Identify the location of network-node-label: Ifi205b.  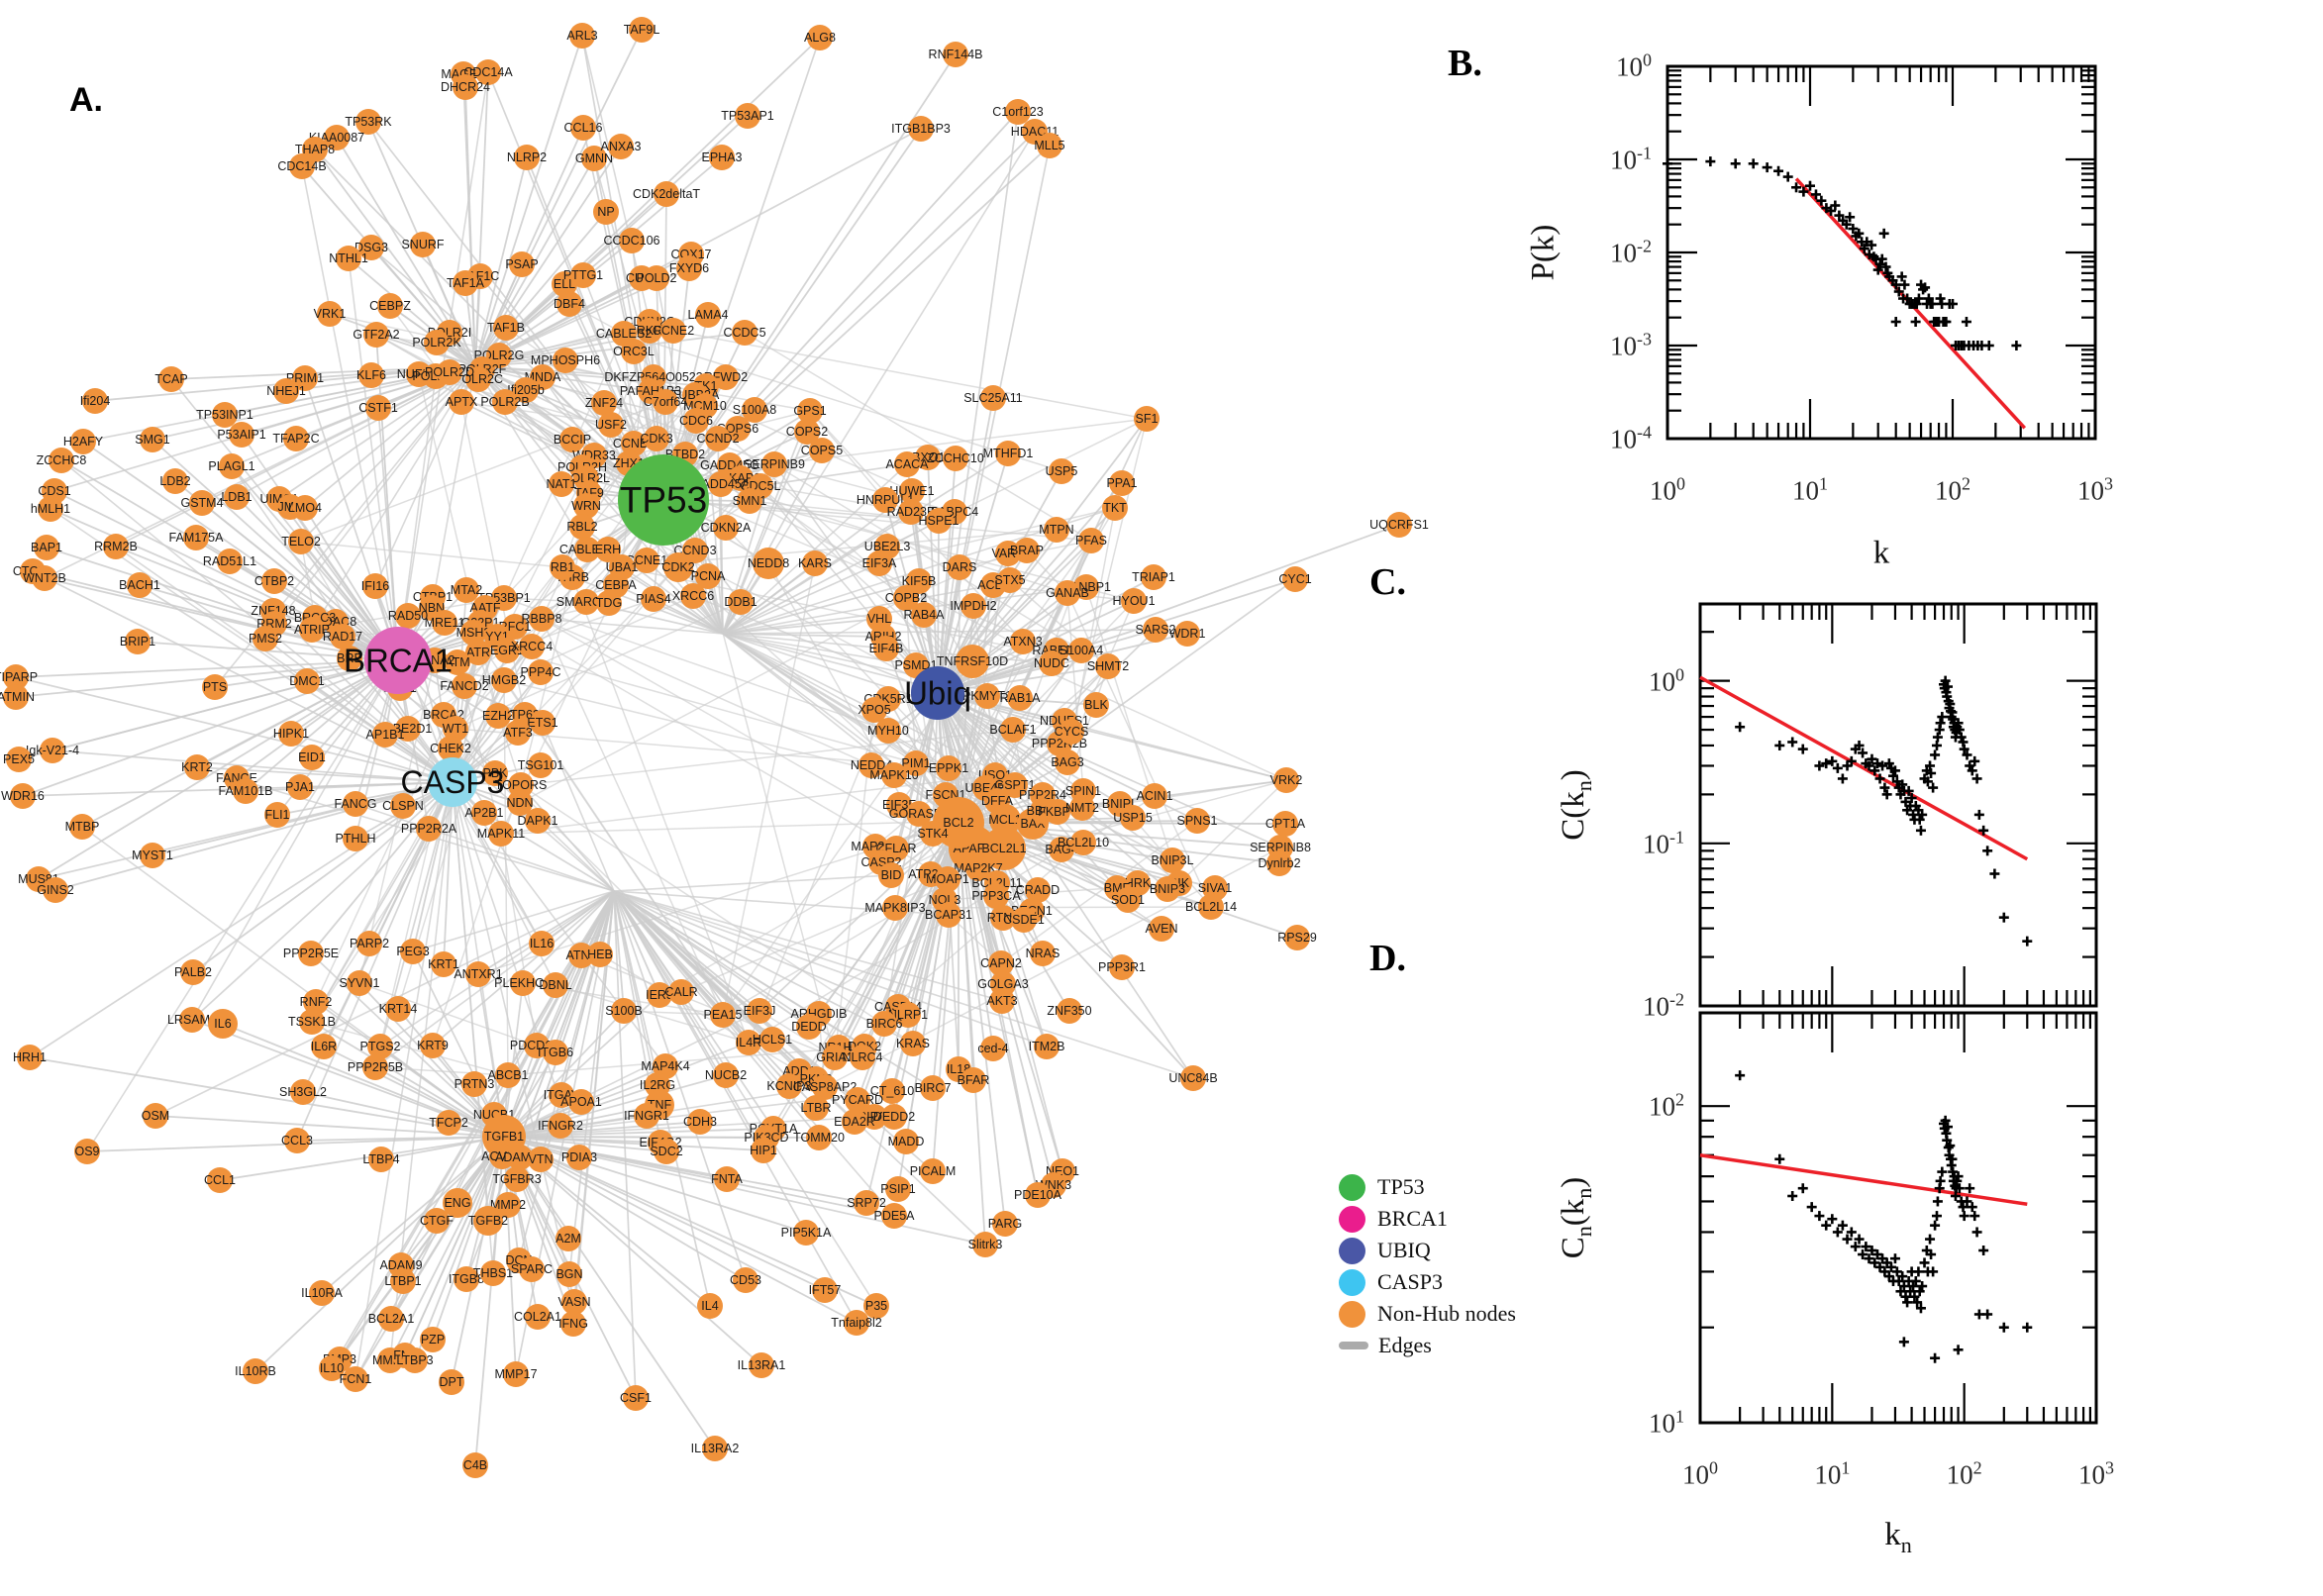
(526, 390).